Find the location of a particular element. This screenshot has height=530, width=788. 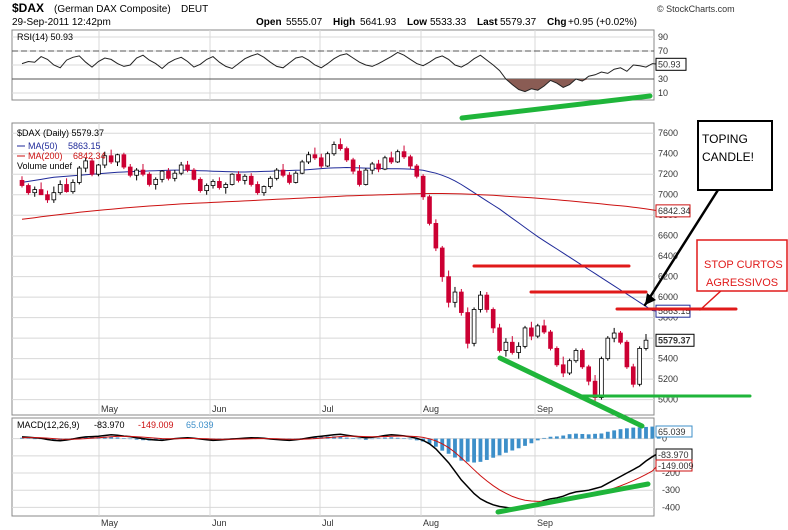

price-tick-label: 5200 is located at coordinates (668, 379).